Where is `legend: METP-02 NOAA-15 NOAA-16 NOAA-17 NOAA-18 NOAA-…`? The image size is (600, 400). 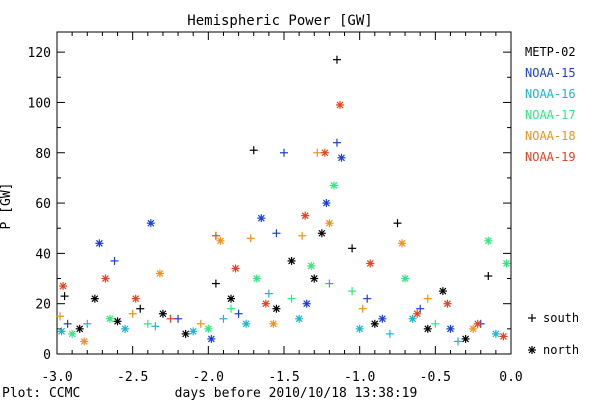
legend: METP-02 NOAA-15 NOAA-16 NOAA-17 NOAA-18 NOAA-… is located at coordinates (552, 201).